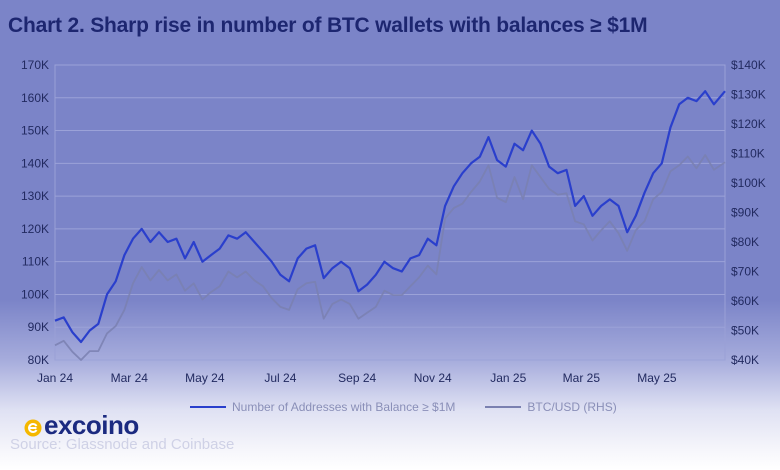  I want to click on x-tick-label: Mar 24, so click(130, 378).